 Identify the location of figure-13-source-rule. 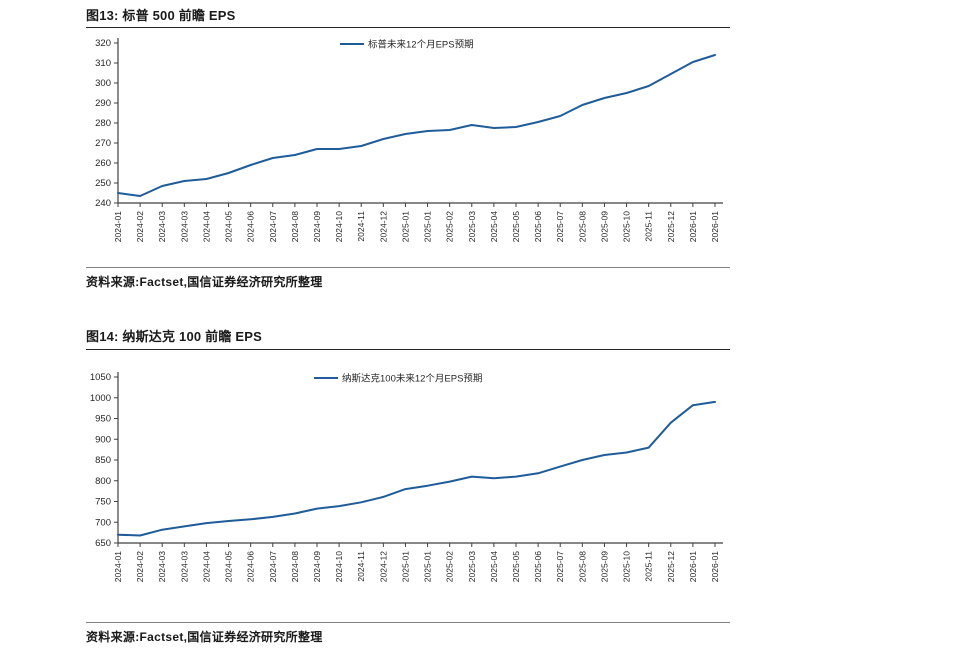
(408, 267).